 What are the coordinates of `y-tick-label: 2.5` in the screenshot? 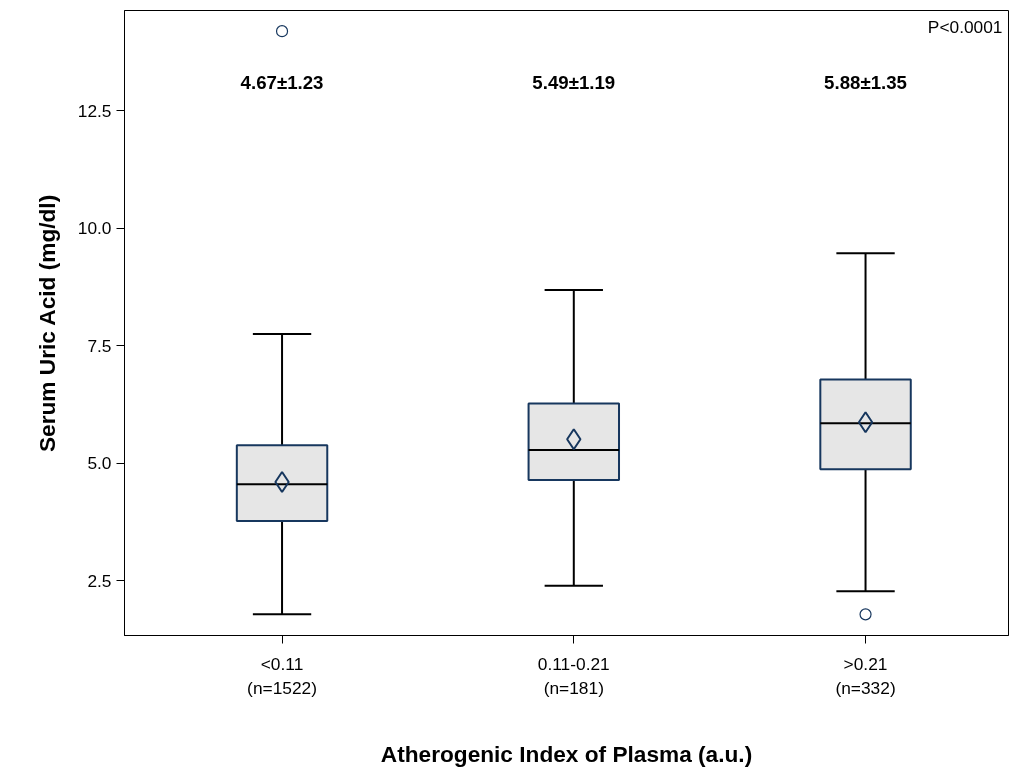 It's located at (99, 580).